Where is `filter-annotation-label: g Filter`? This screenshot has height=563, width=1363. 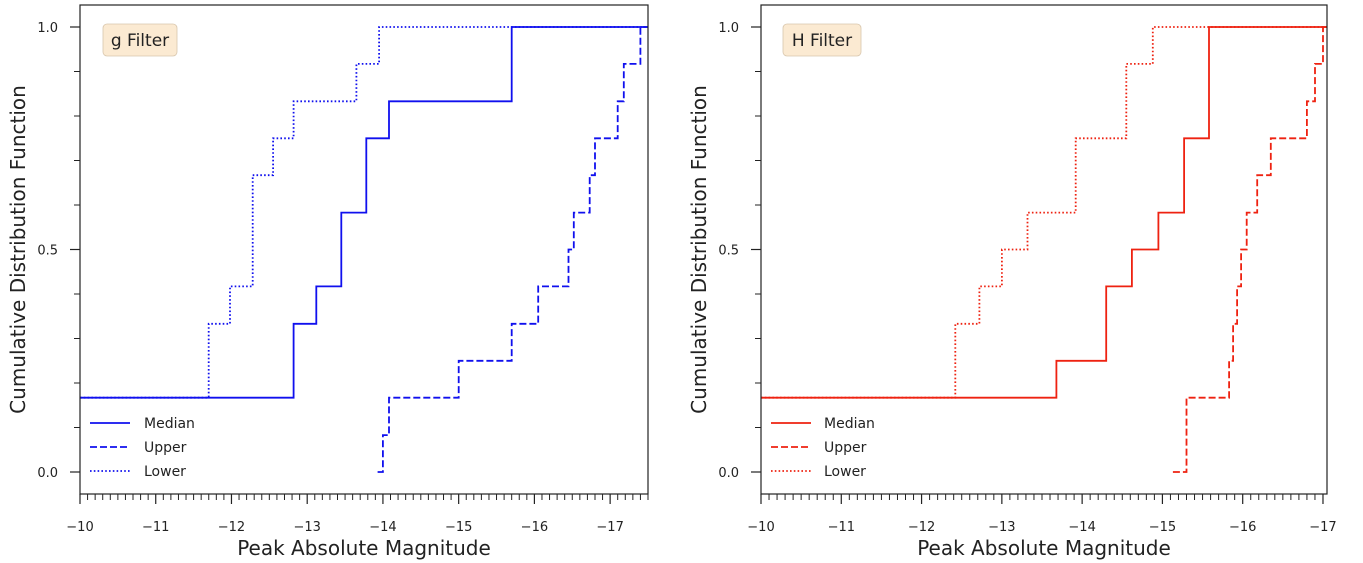 filter-annotation-label: g Filter is located at coordinates (140, 41).